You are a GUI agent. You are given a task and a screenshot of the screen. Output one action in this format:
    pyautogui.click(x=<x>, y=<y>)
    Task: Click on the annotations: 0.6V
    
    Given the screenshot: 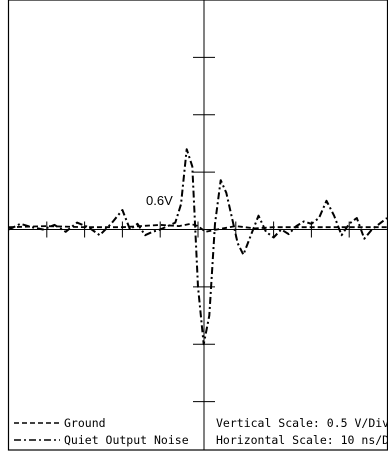 What is the action you would take?
    pyautogui.click(x=159, y=200)
    